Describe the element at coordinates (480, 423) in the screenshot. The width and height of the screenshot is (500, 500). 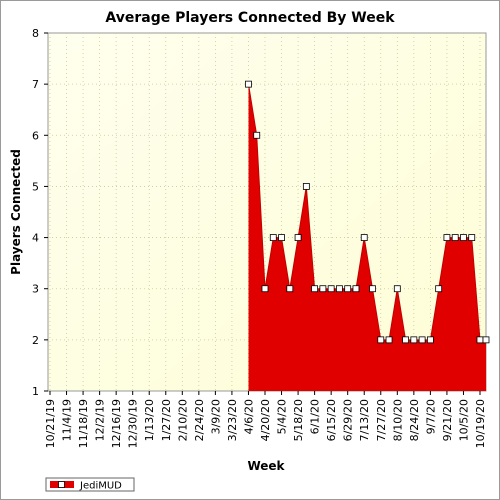
I see `x-tick-label: 10/19/20` at that location.